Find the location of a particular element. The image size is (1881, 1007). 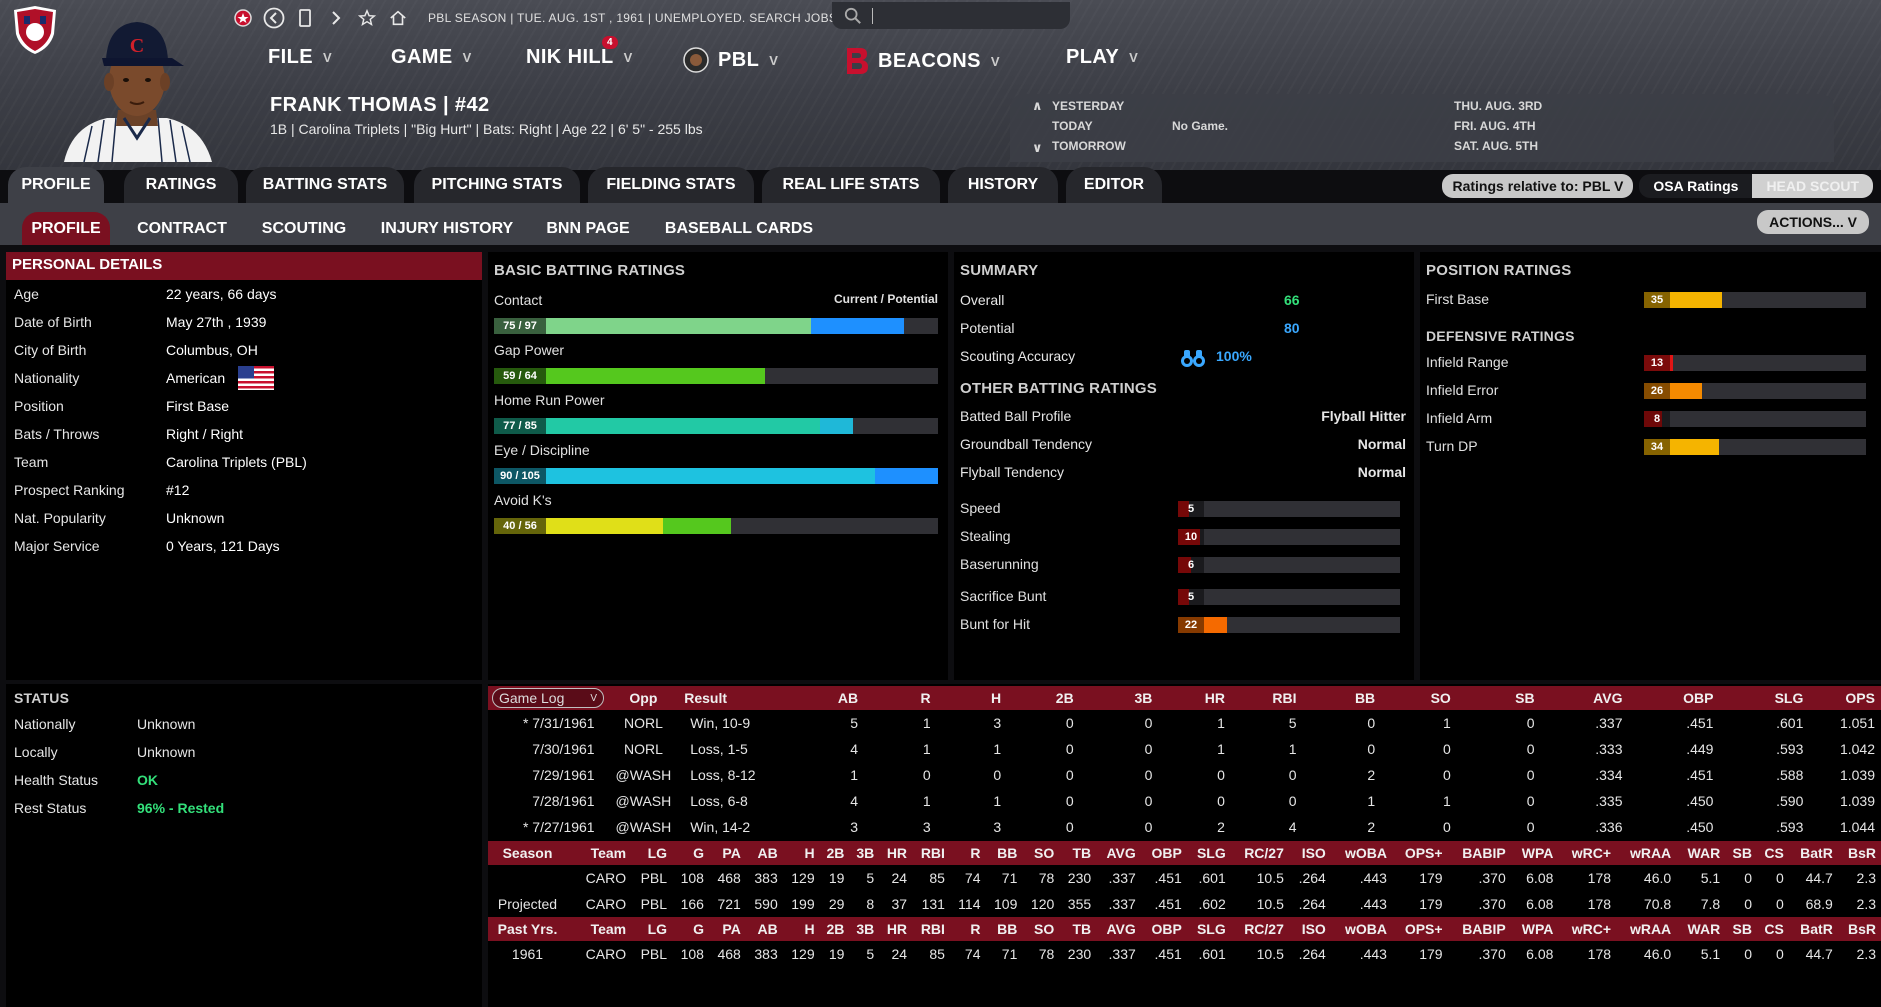

season-header: 2B is located at coordinates (835, 853).